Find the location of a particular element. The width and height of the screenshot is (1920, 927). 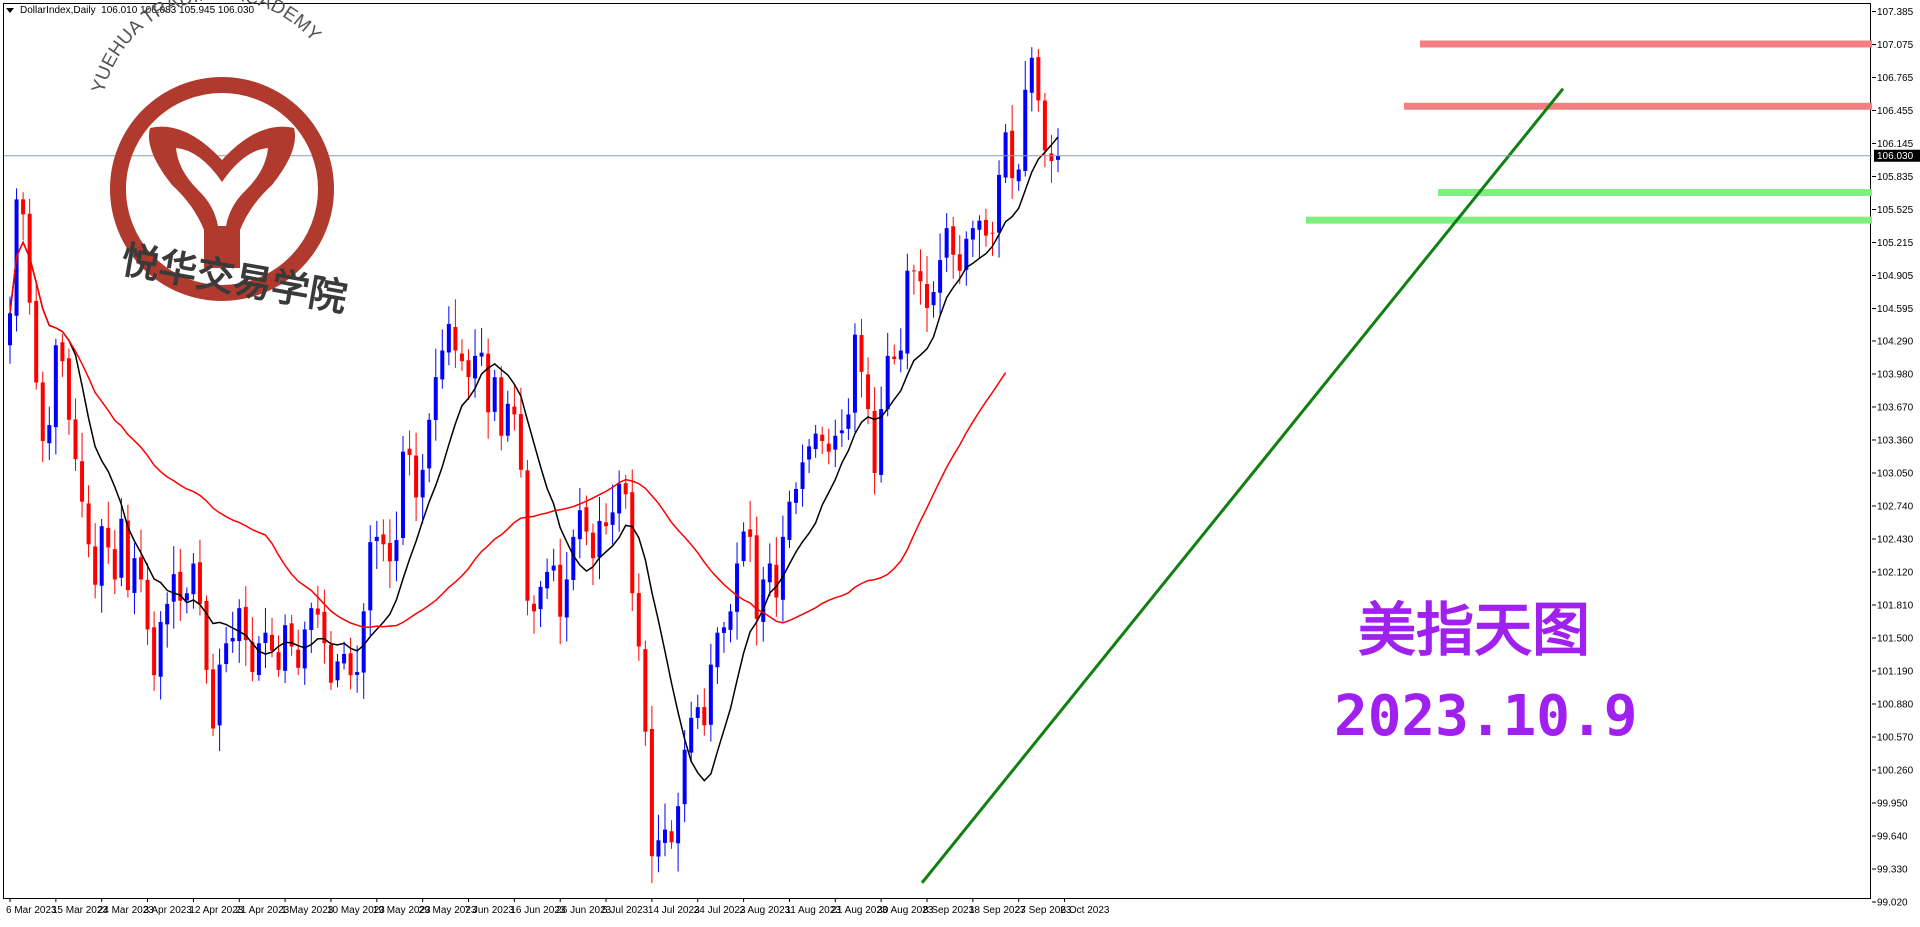

x-tick-label: 15 Mar 2023 is located at coordinates (80, 910).